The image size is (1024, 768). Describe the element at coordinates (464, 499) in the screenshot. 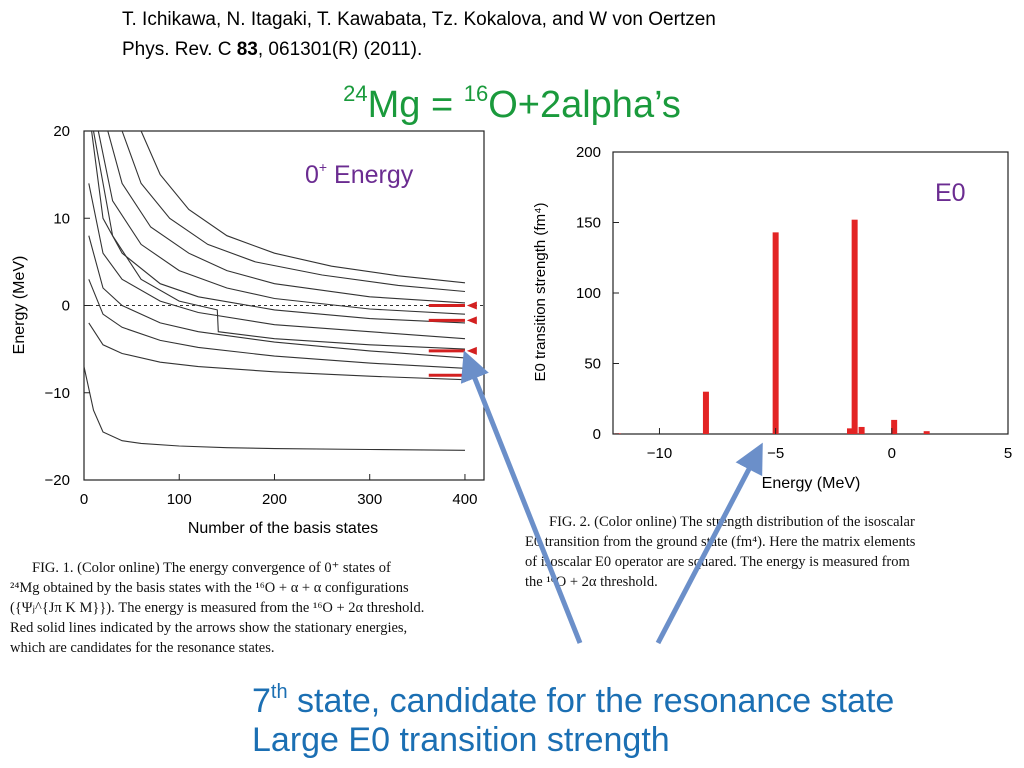

I see `fig1-xtick-label: 400` at that location.